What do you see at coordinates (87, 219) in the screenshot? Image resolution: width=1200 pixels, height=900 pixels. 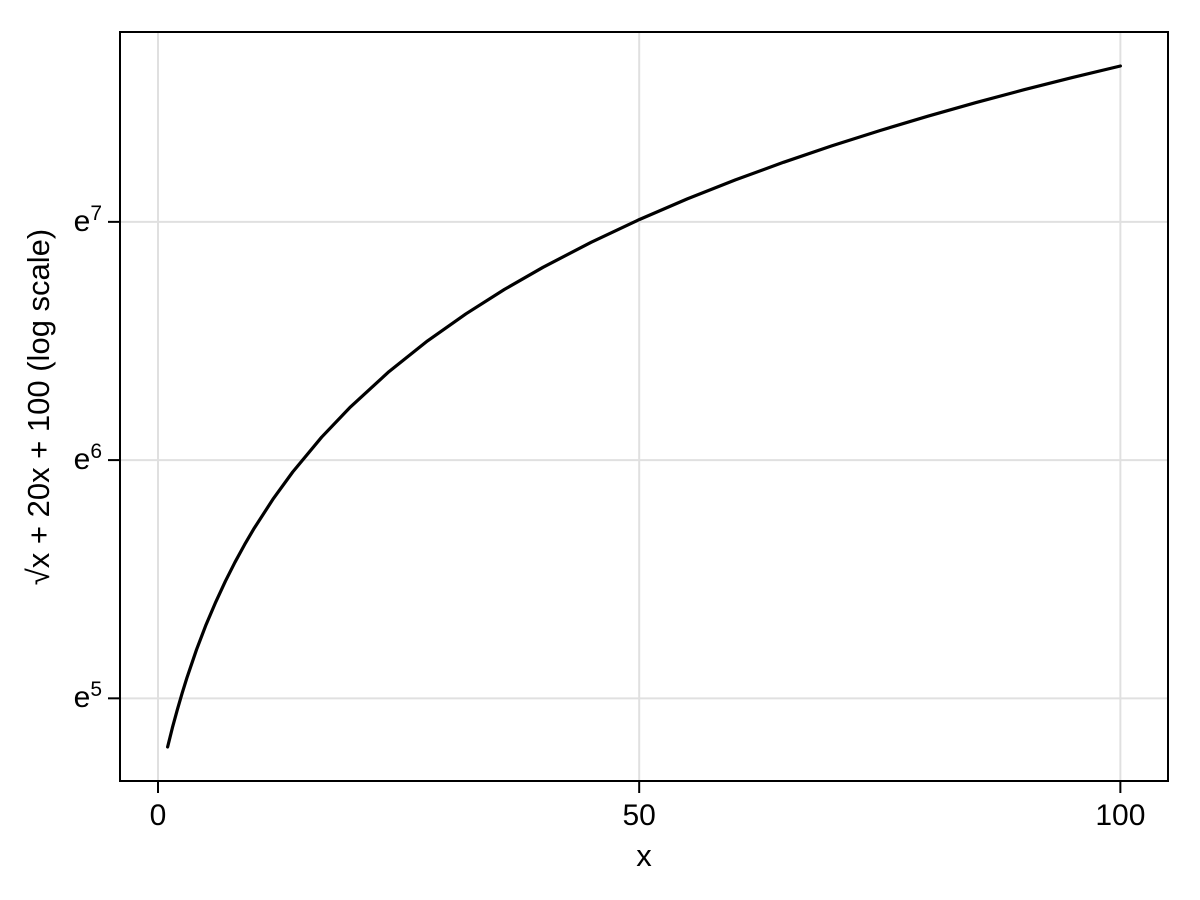 I see `y-tick-label: e7` at bounding box center [87, 219].